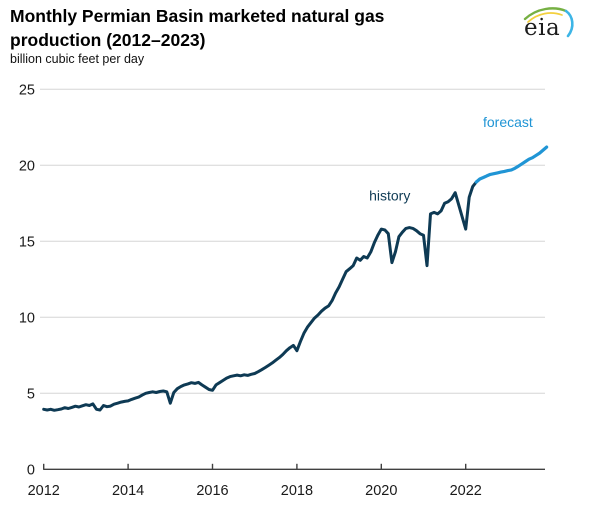 This screenshot has width=600, height=511. I want to click on forecast-label: forecast, so click(508, 122).